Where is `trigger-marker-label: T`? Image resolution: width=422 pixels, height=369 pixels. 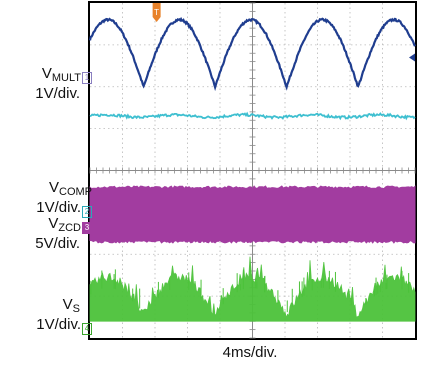 trigger-marker-label: T is located at coordinates (156, 12).